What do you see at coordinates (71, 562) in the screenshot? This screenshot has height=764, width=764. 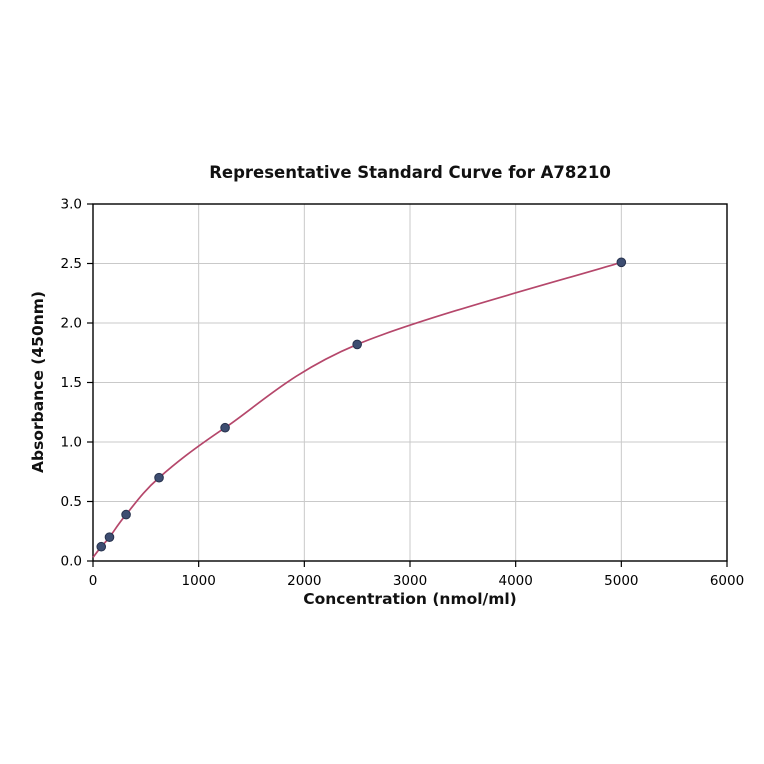 I see `y-tick-label: 0.0` at bounding box center [71, 562].